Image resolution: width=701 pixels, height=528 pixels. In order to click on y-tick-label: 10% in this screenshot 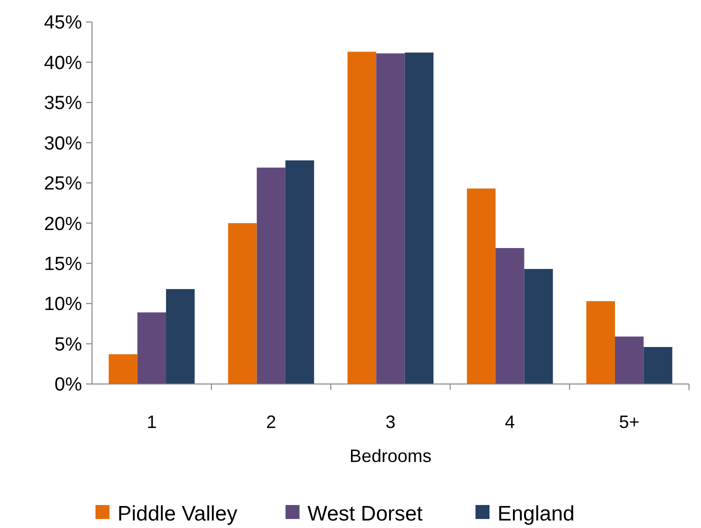, I will do `click(63, 305)`.